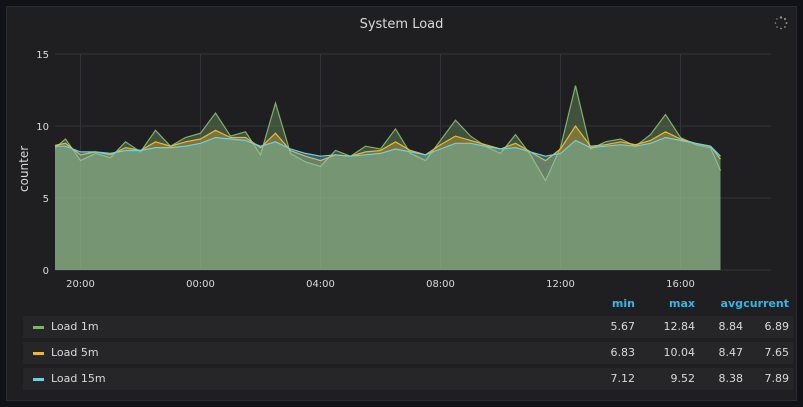 The image size is (803, 407). Describe the element at coordinates (781, 23) in the screenshot. I see `loading-spinner-icon` at that location.